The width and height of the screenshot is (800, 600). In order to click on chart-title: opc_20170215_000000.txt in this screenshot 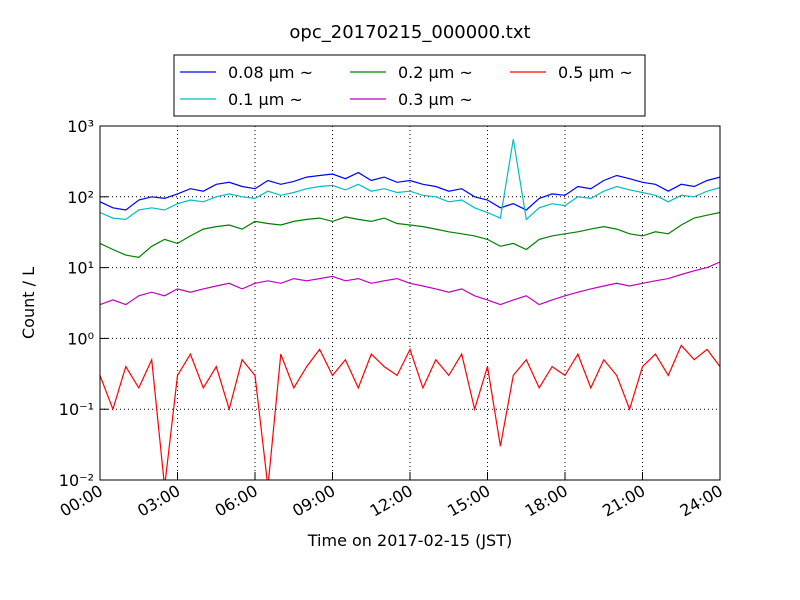, I will do `click(409, 32)`.